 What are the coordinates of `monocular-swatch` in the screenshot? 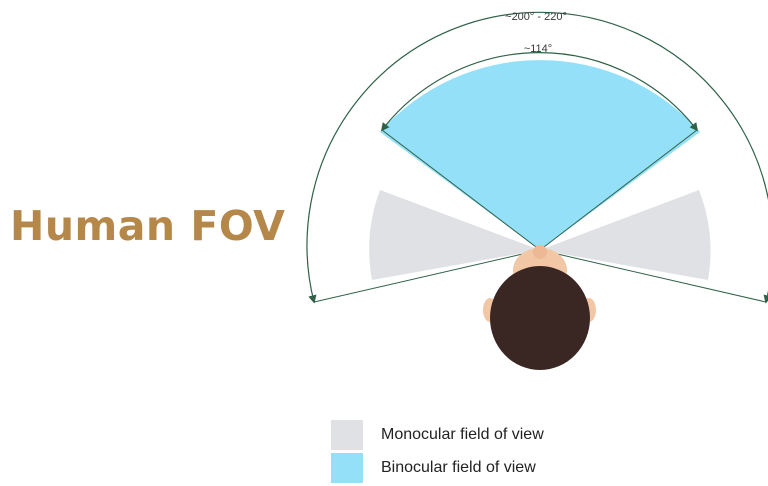 It's located at (347, 435).